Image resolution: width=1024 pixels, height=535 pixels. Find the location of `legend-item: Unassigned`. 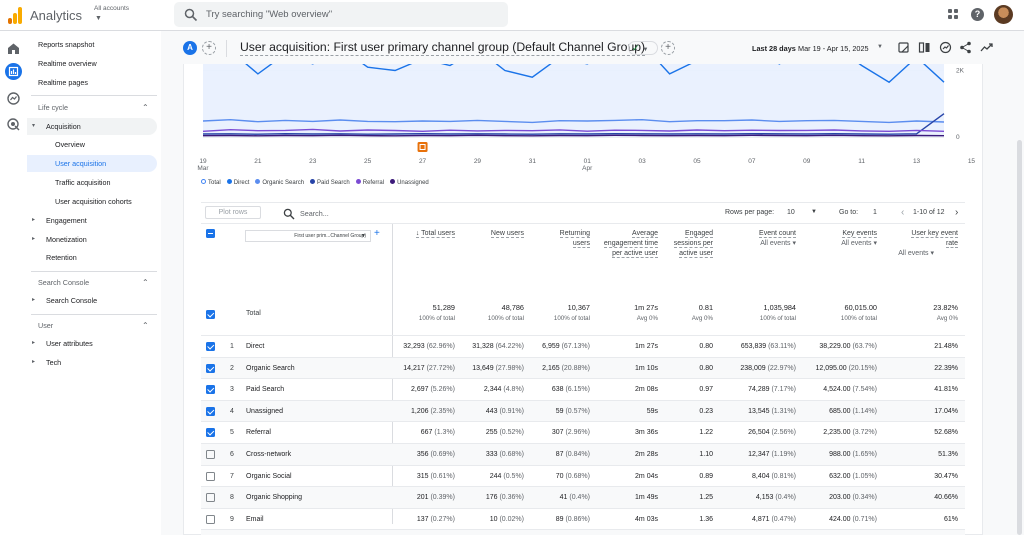

legend-item: Unassigned is located at coordinates (409, 182).